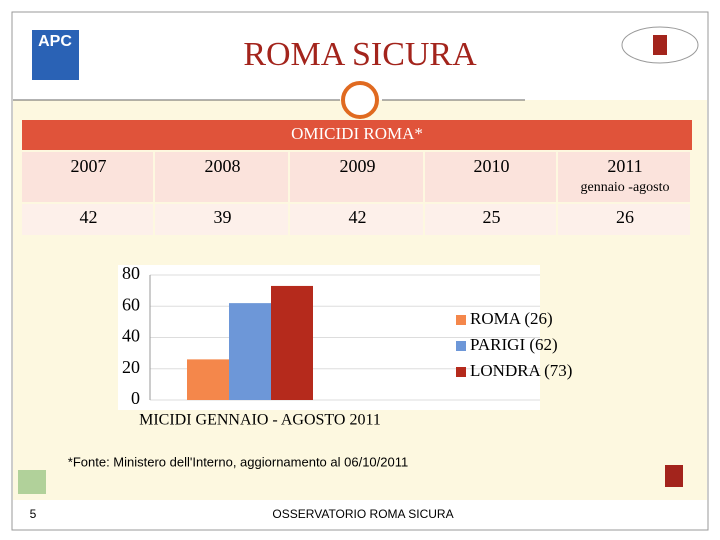  I want to click on x-tick-label: MICIDI GENNAIO - AGOSTO 2011, so click(260, 420).